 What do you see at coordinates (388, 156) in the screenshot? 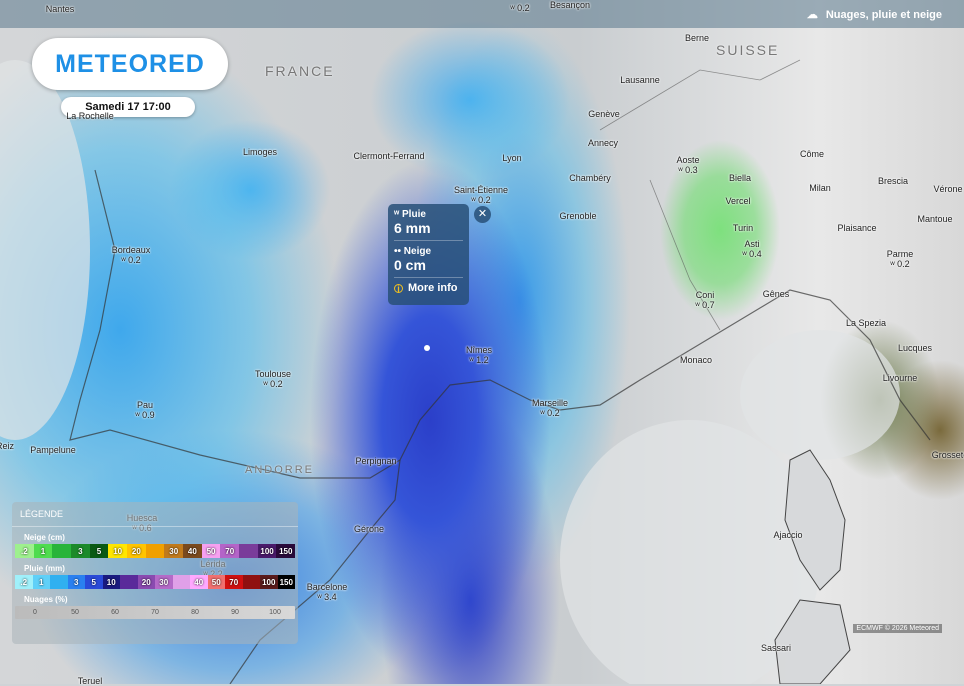
I see `city-label: Clermont-Ferrand` at bounding box center [388, 156].